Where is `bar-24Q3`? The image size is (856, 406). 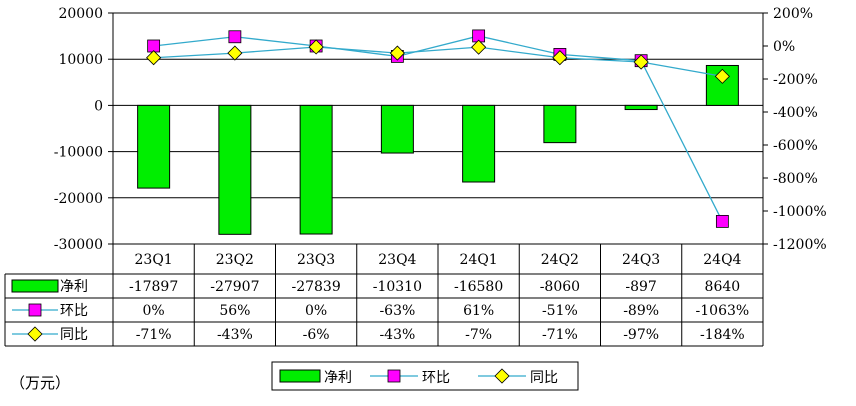 bar-24Q3 is located at coordinates (641, 107).